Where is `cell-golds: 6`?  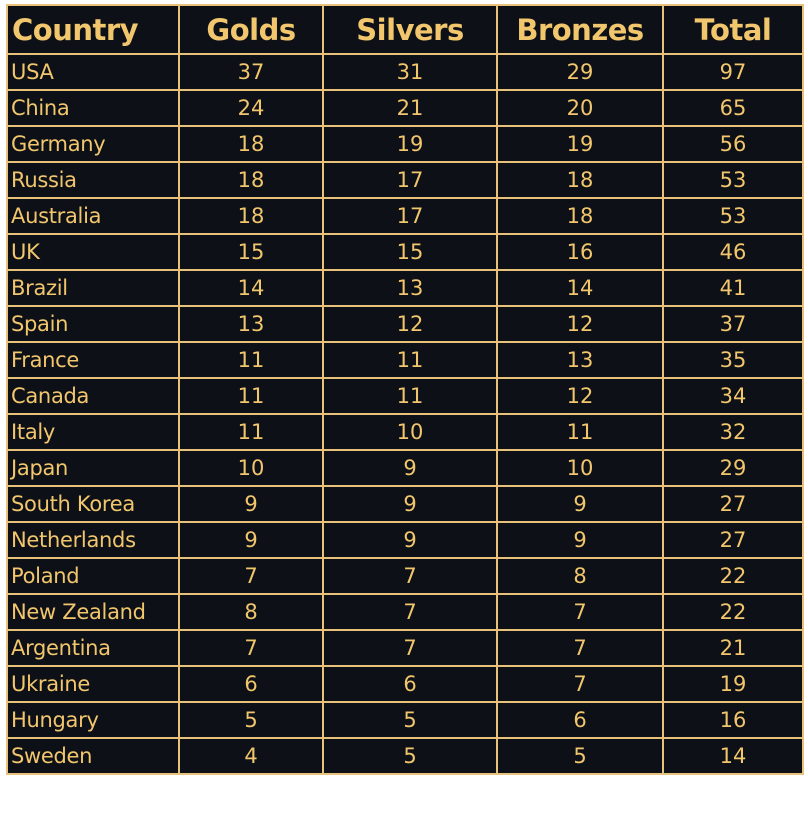 cell-golds: 6 is located at coordinates (251, 684).